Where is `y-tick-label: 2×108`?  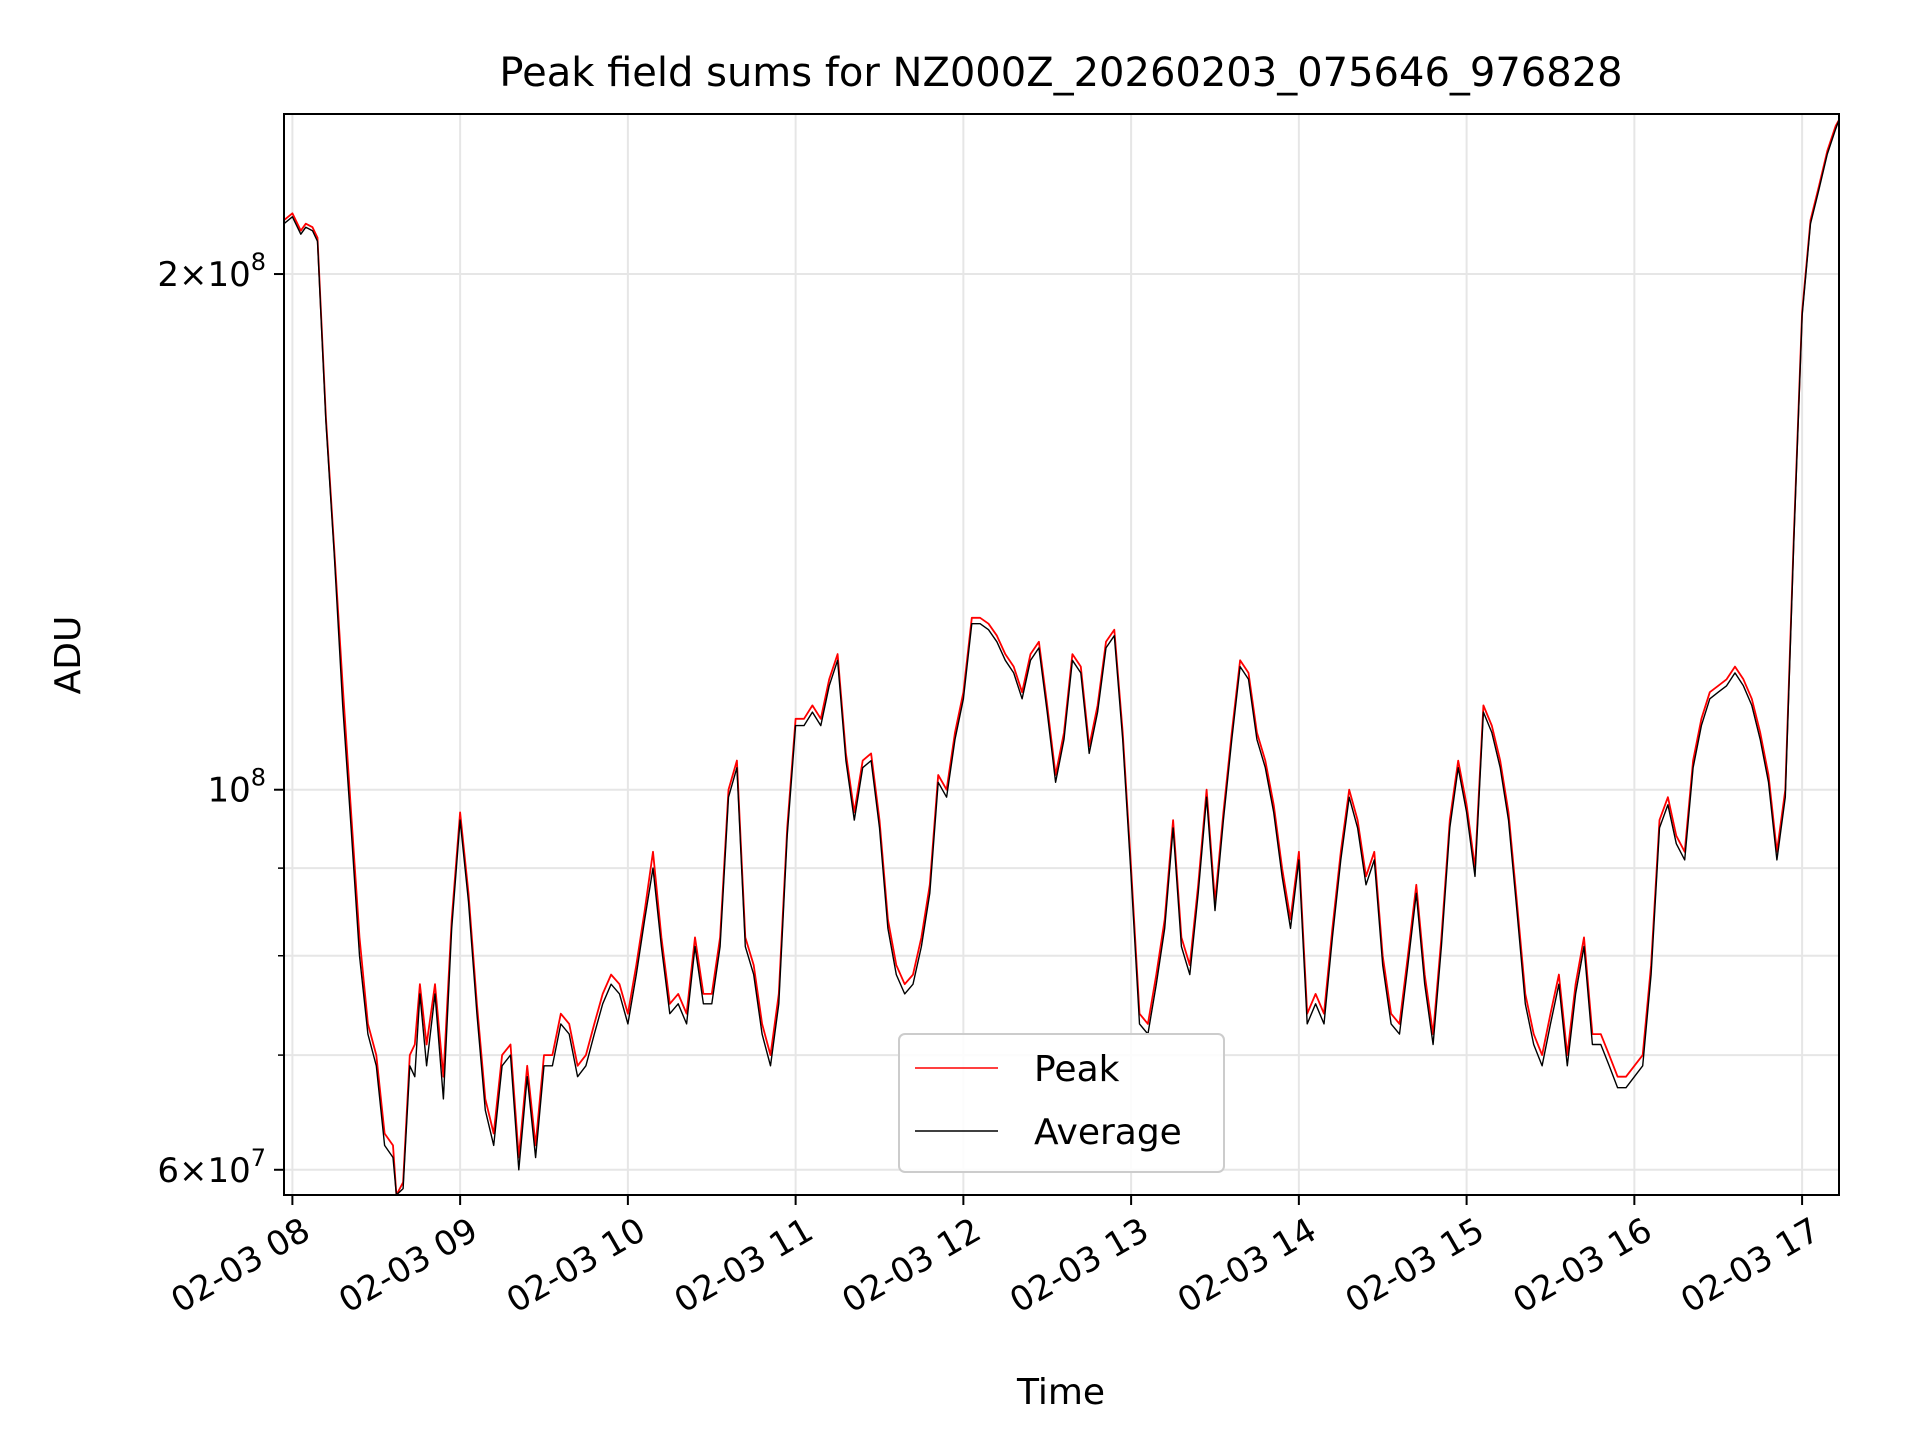
y-tick-label: 2×108 is located at coordinates (211, 271).